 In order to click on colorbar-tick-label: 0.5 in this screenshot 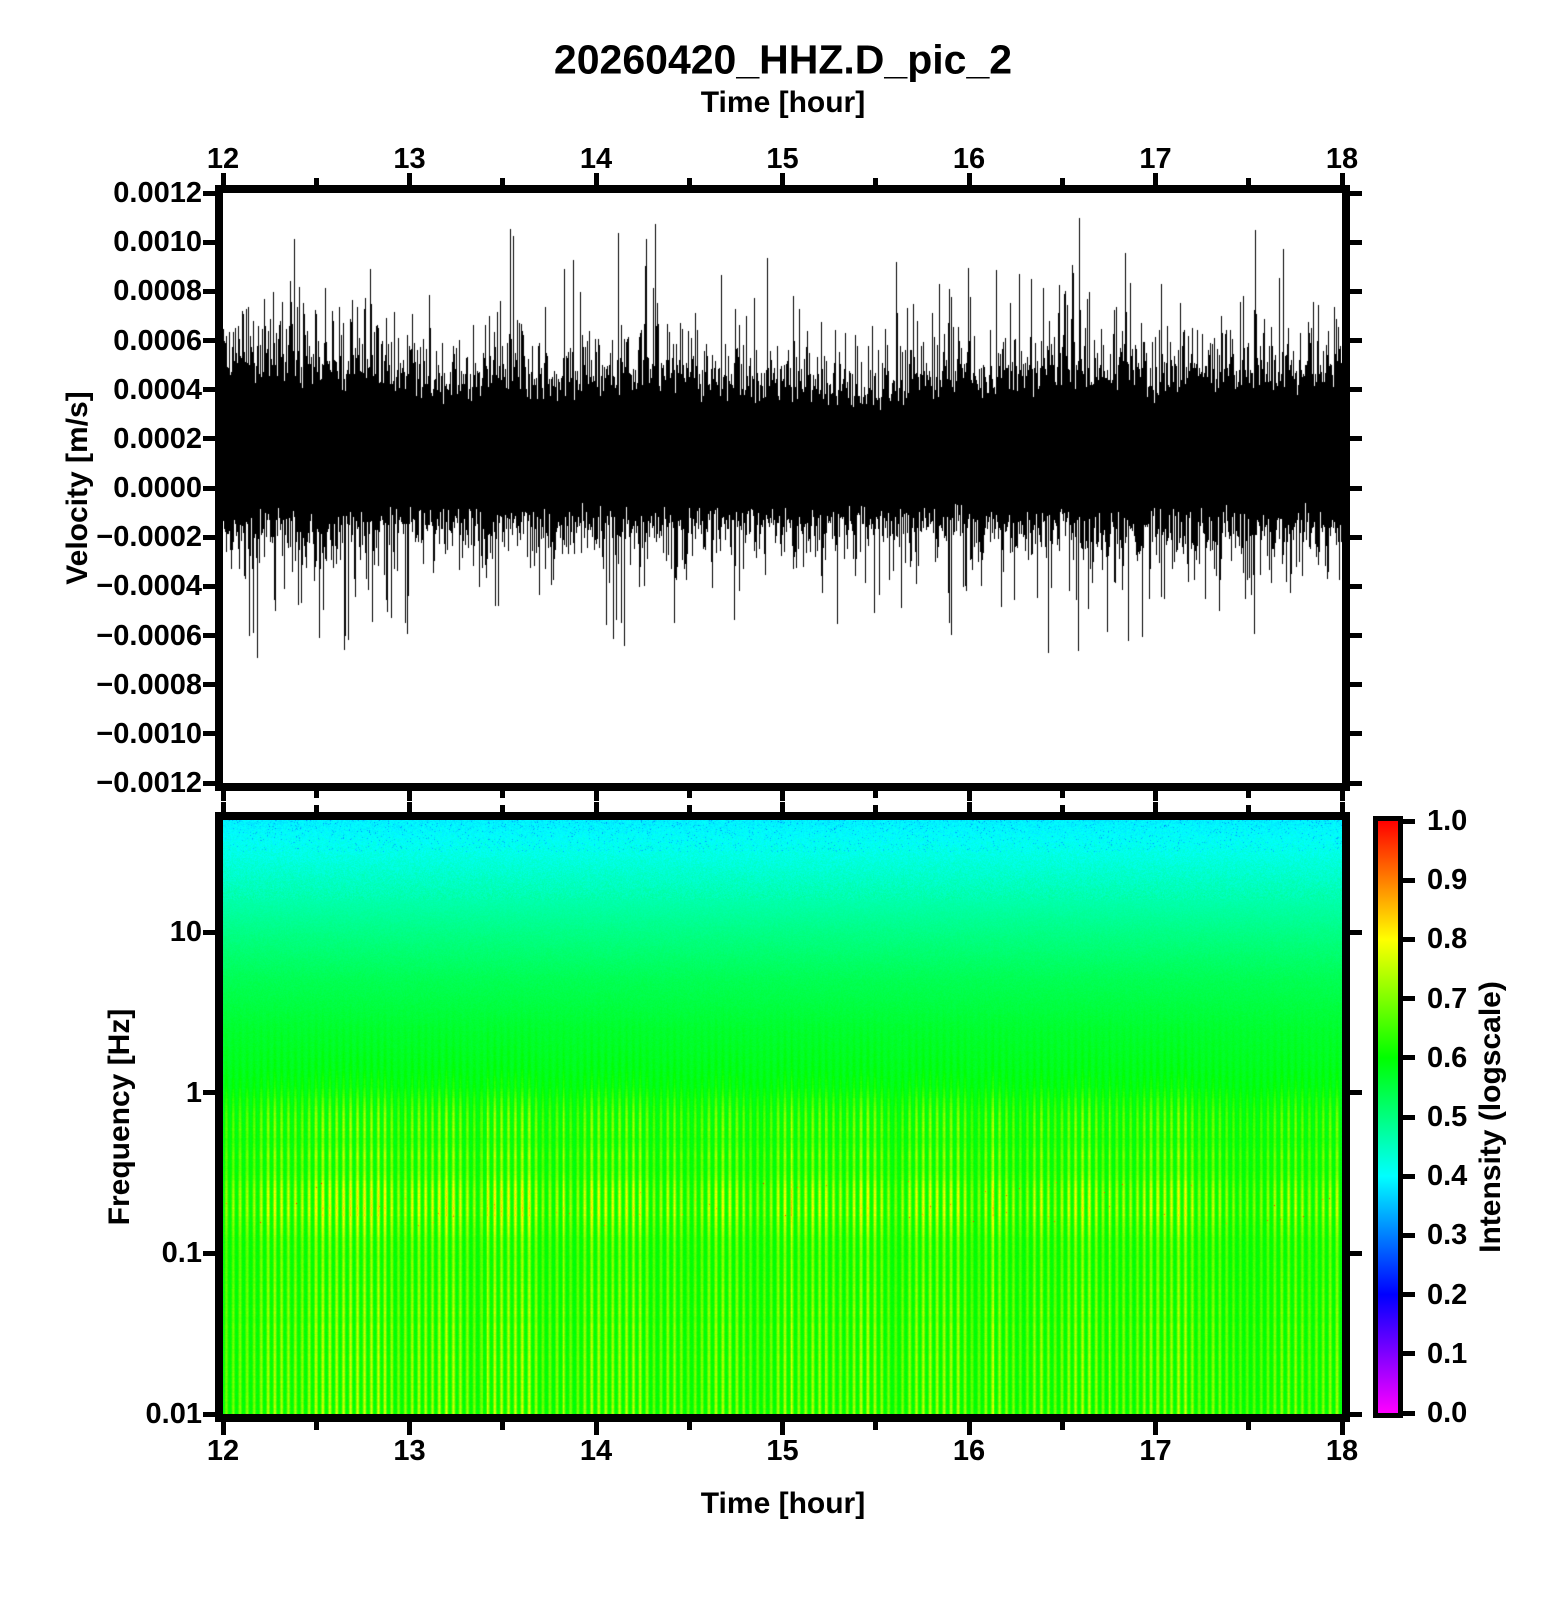, I will do `click(1447, 1117)`.